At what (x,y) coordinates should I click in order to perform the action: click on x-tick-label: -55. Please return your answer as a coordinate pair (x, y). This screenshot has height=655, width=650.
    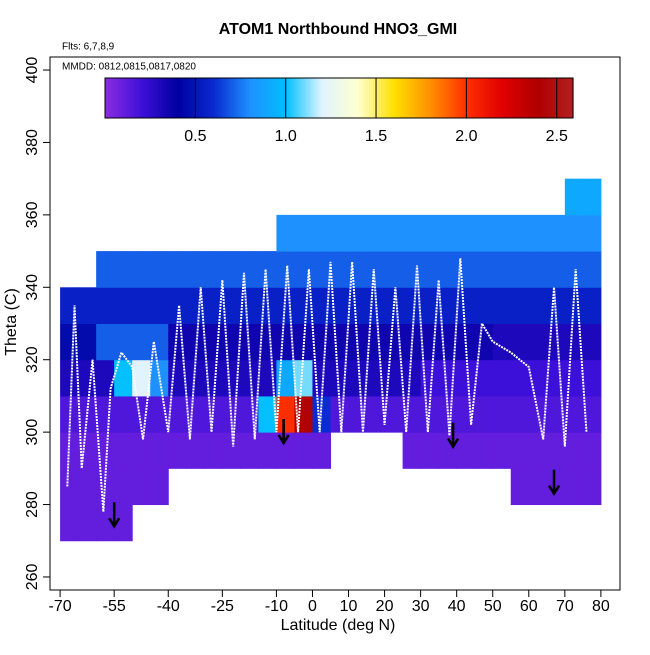
    Looking at the image, I should click on (114, 606).